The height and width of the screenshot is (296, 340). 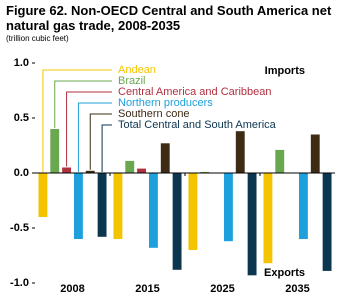 I want to click on x-tick-label: 2008, so click(x=72, y=289).